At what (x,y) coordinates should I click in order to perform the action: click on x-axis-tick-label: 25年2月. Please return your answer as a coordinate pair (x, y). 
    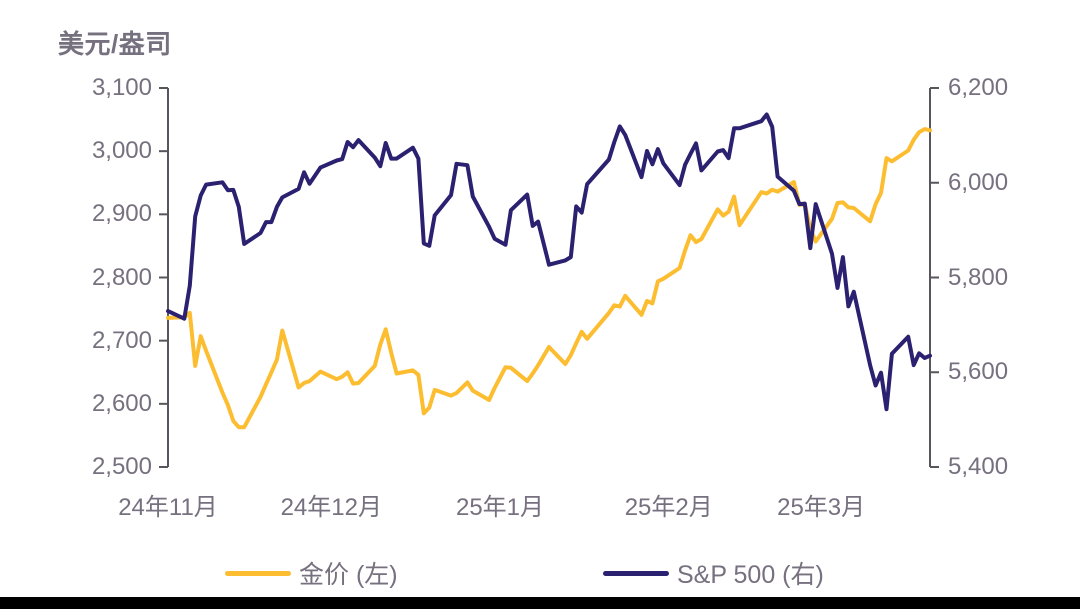
    Looking at the image, I should click on (668, 507).